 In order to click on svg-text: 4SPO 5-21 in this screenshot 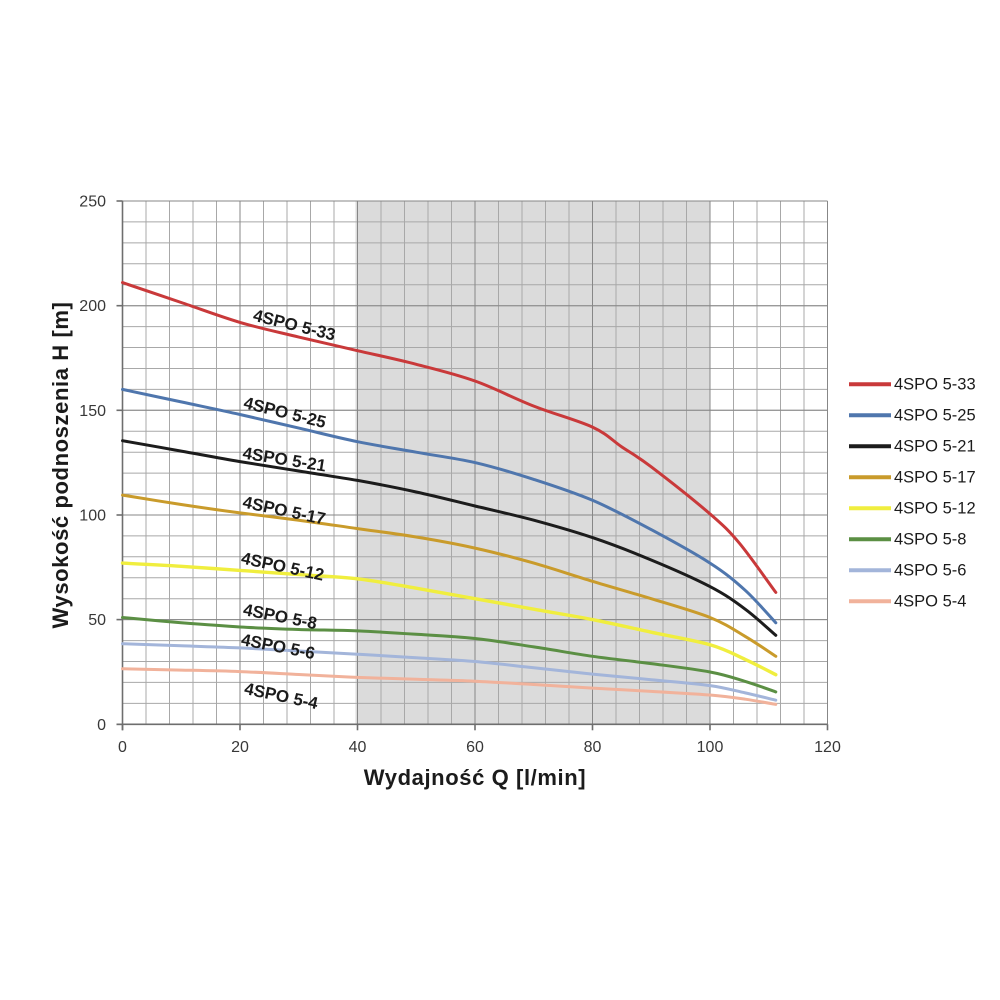, I will do `click(935, 447)`.